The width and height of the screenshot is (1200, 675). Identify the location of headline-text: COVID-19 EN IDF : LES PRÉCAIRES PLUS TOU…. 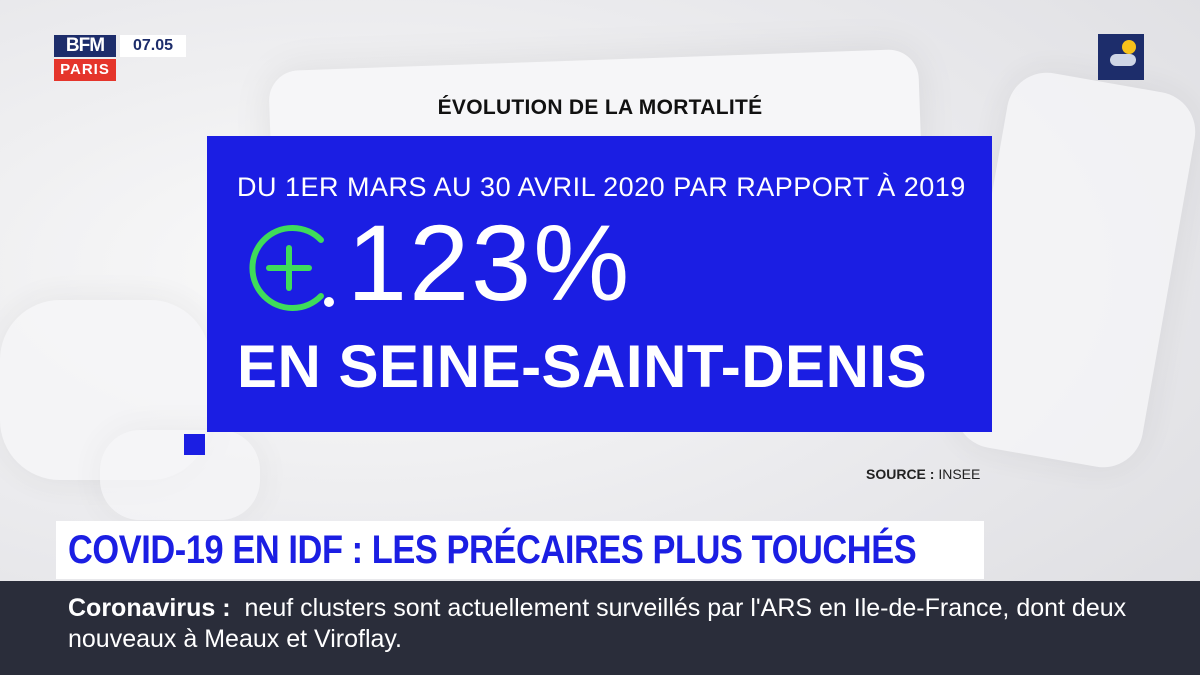
(492, 550).